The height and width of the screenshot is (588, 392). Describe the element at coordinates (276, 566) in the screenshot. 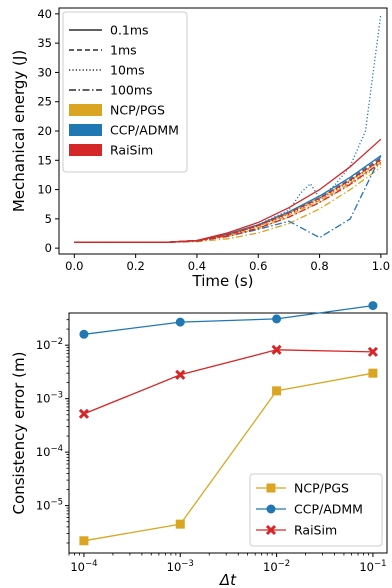

I see `consistency-x-tick-label: 10⁻²` at that location.